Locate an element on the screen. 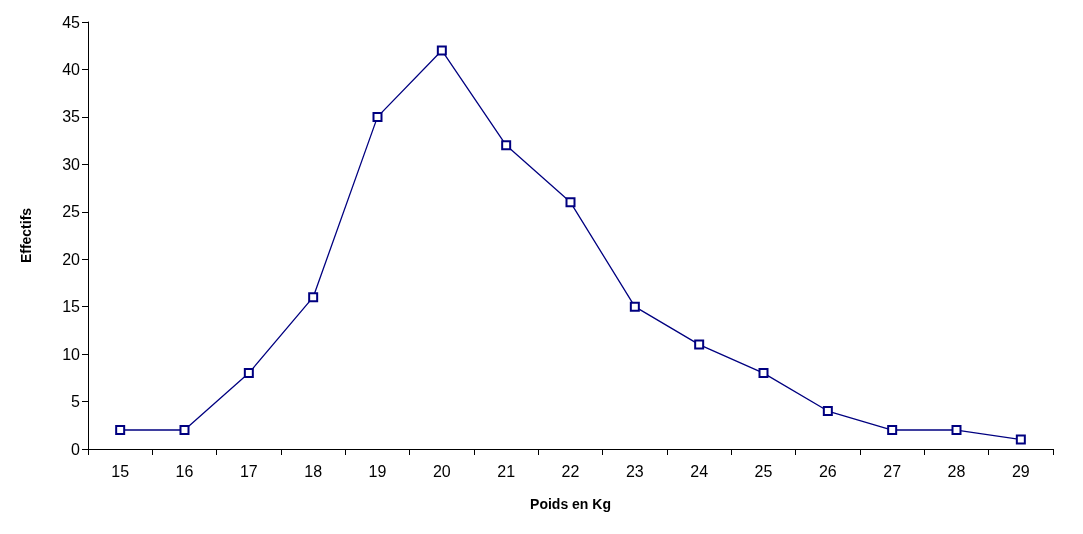  x-tick-label: 18 is located at coordinates (313, 471).